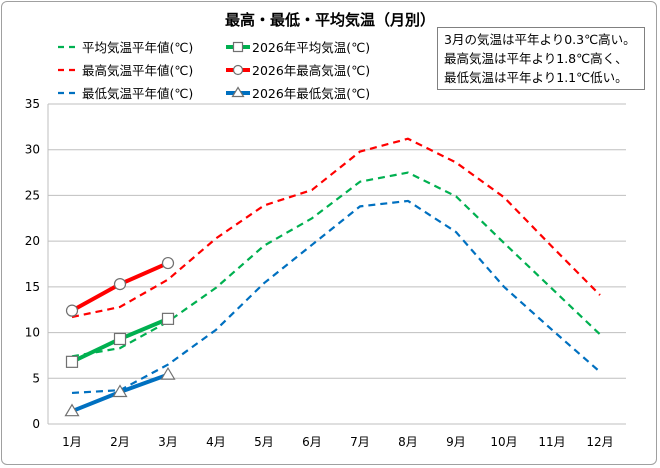 This screenshot has width=660, height=468. Describe the element at coordinates (137, 47) in the screenshot. I see `legend-label: 平均気温平年値(℃)` at that location.